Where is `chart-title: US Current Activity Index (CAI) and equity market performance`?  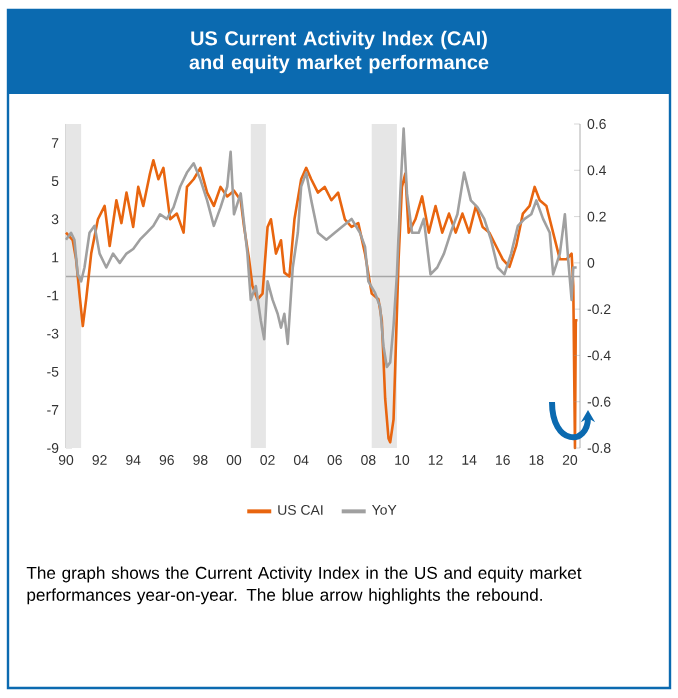
chart-title: US Current Activity Index (CAI) and equity market performance is located at coordinates (339, 52).